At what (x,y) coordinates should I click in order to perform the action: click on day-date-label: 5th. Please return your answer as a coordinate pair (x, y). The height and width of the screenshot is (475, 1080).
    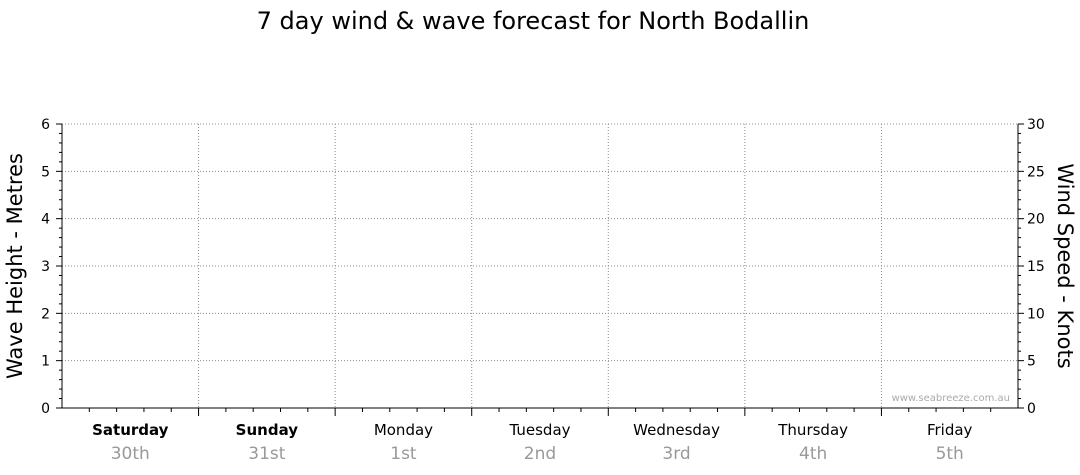
    Looking at the image, I should click on (950, 454).